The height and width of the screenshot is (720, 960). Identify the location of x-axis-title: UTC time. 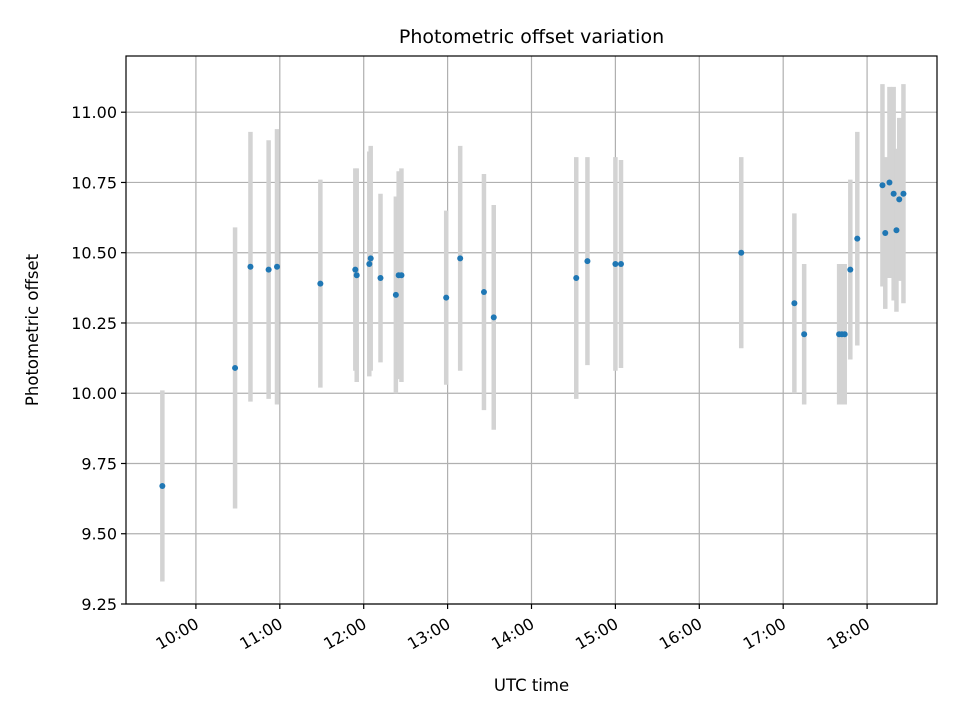
(531, 685).